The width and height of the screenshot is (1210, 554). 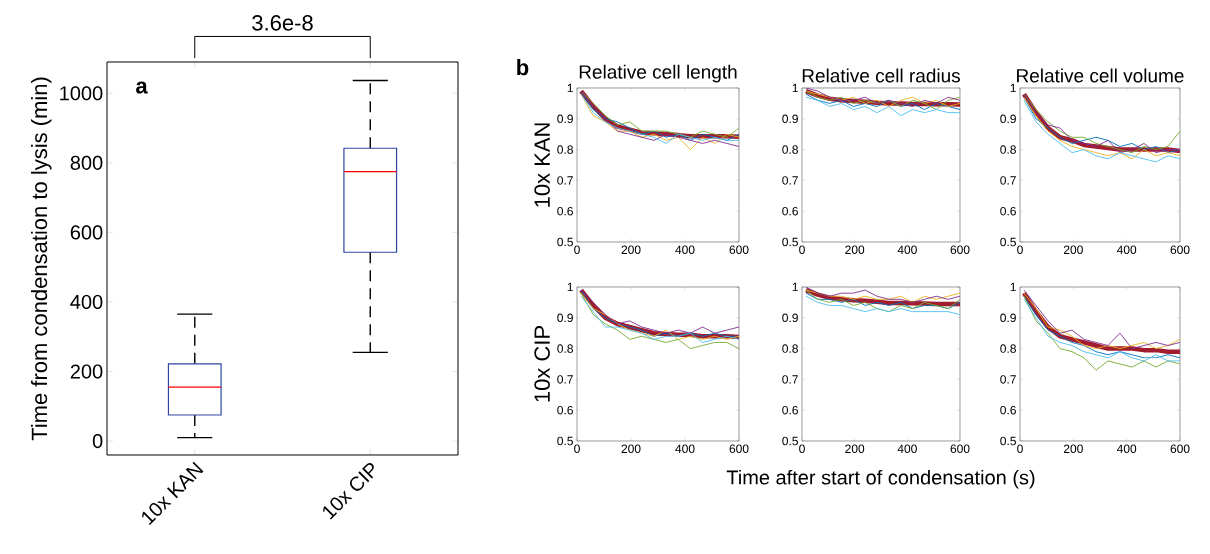 What do you see at coordinates (86, 371) in the screenshot?
I see `y-tick-label: 200` at bounding box center [86, 371].